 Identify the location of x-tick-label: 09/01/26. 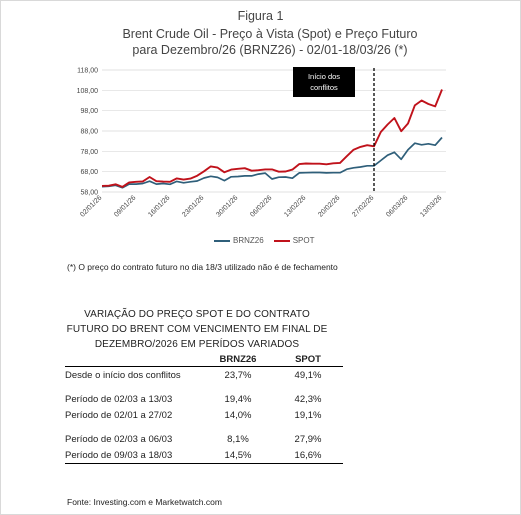
(125, 206).